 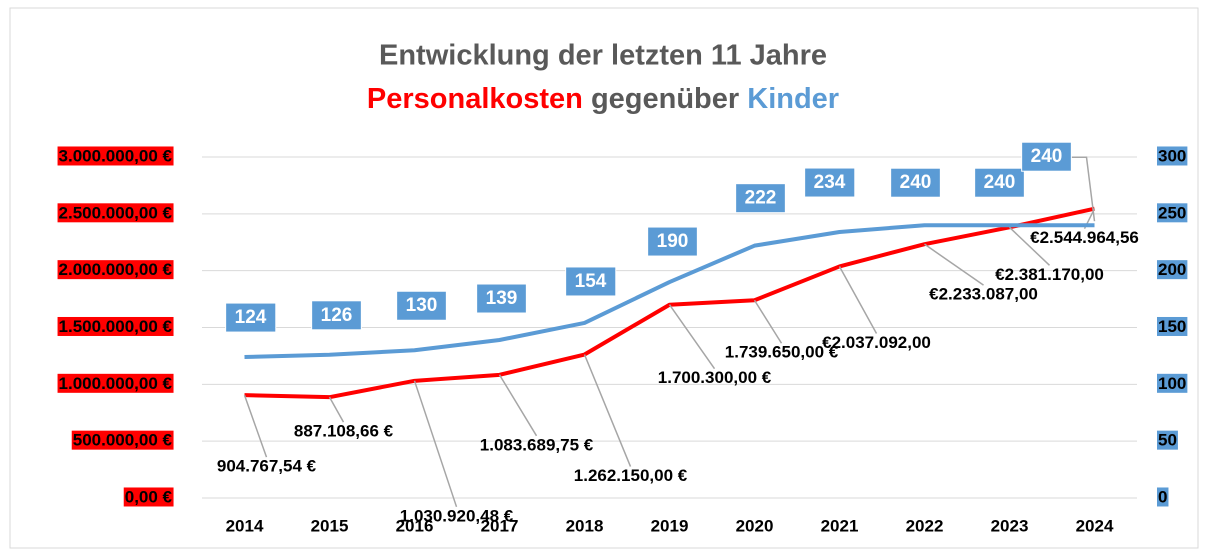 I want to click on subtitle-series-b: Kinder, so click(x=793, y=99).